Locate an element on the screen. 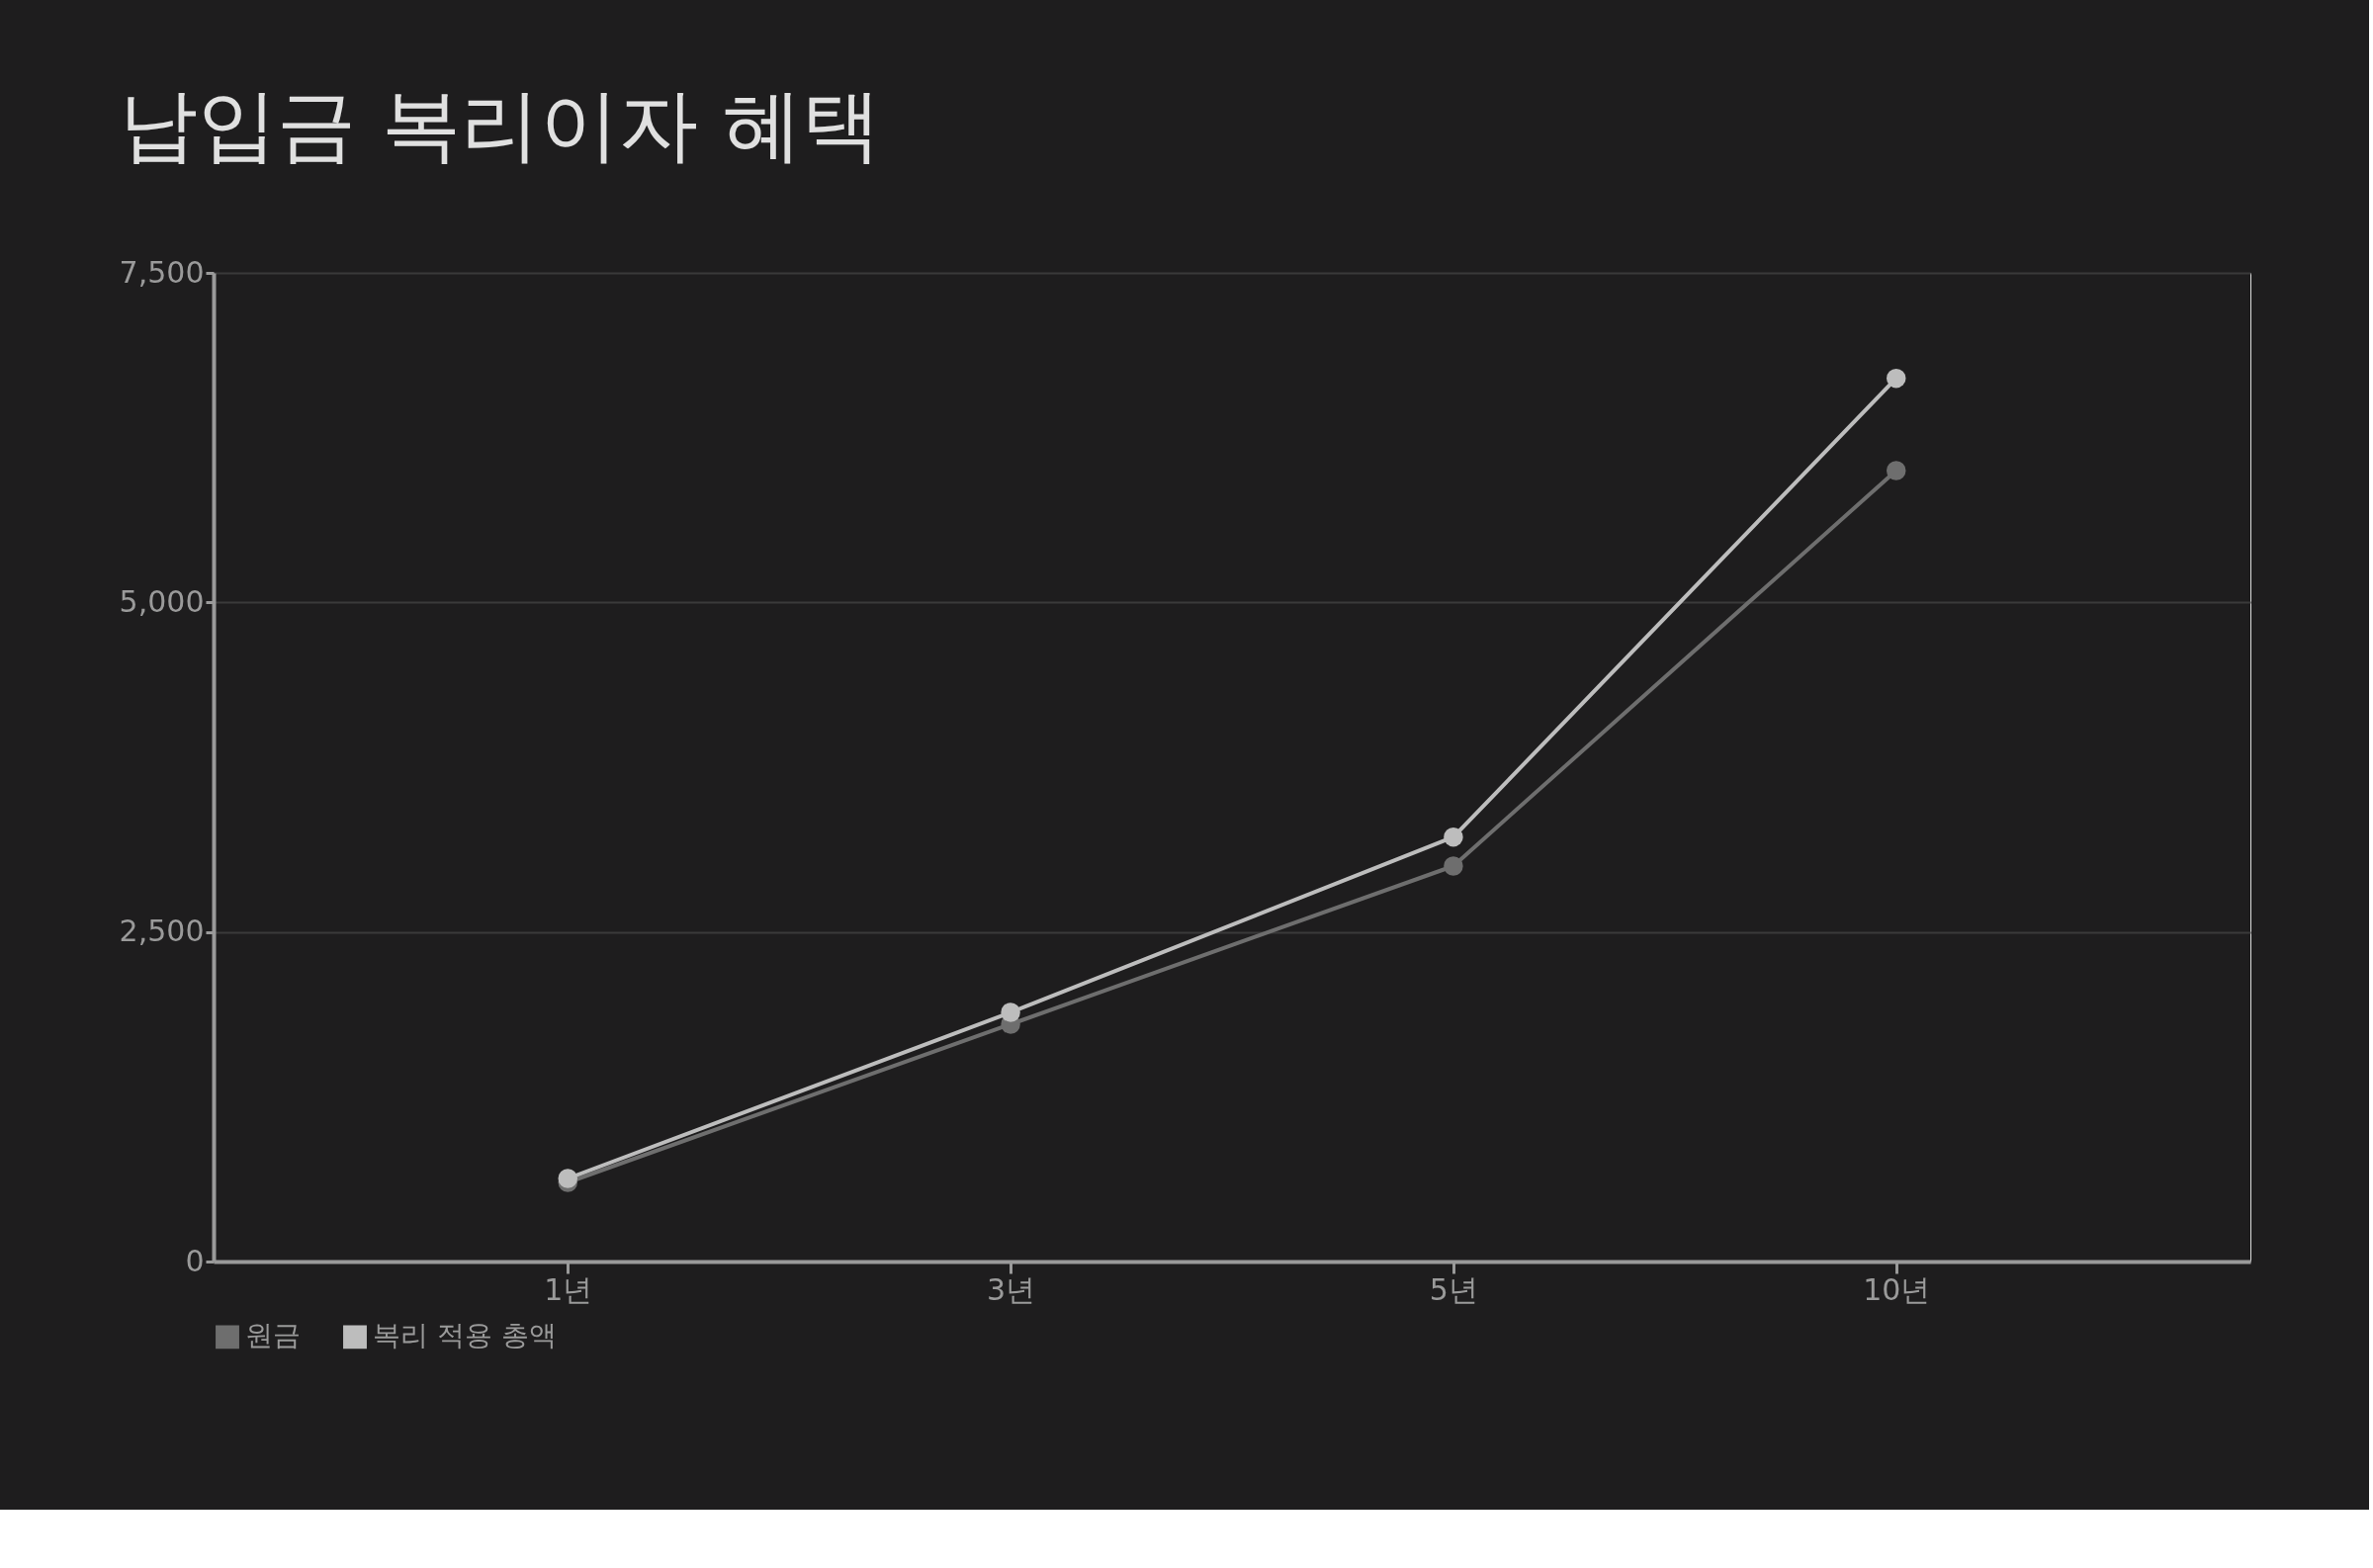 This screenshot has width=2373, height=1568. y-tick-label: 7,500 is located at coordinates (162, 272).